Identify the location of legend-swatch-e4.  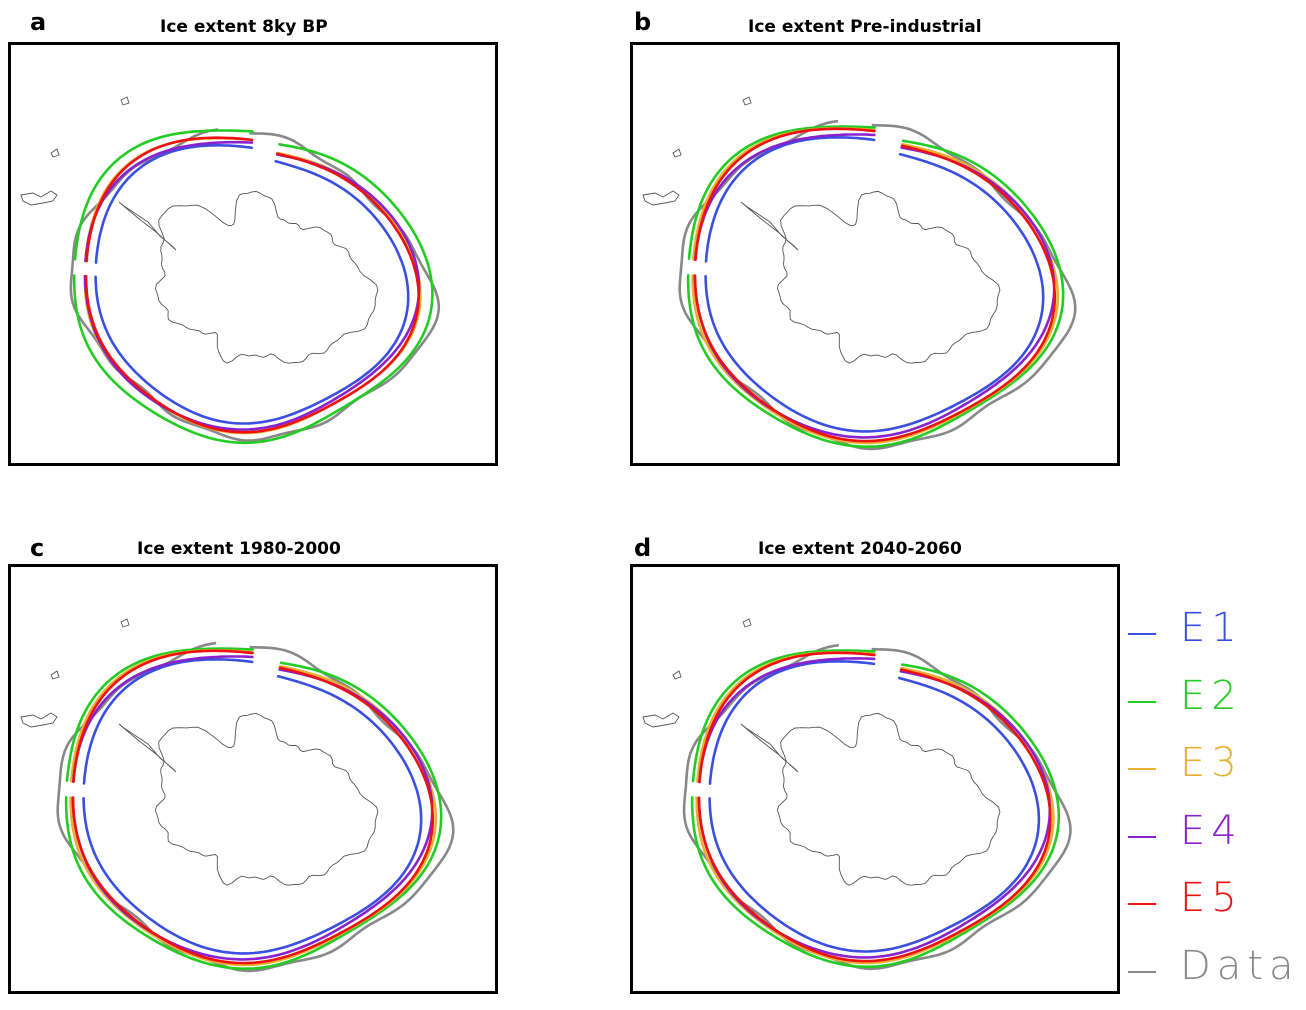
(1142, 837).